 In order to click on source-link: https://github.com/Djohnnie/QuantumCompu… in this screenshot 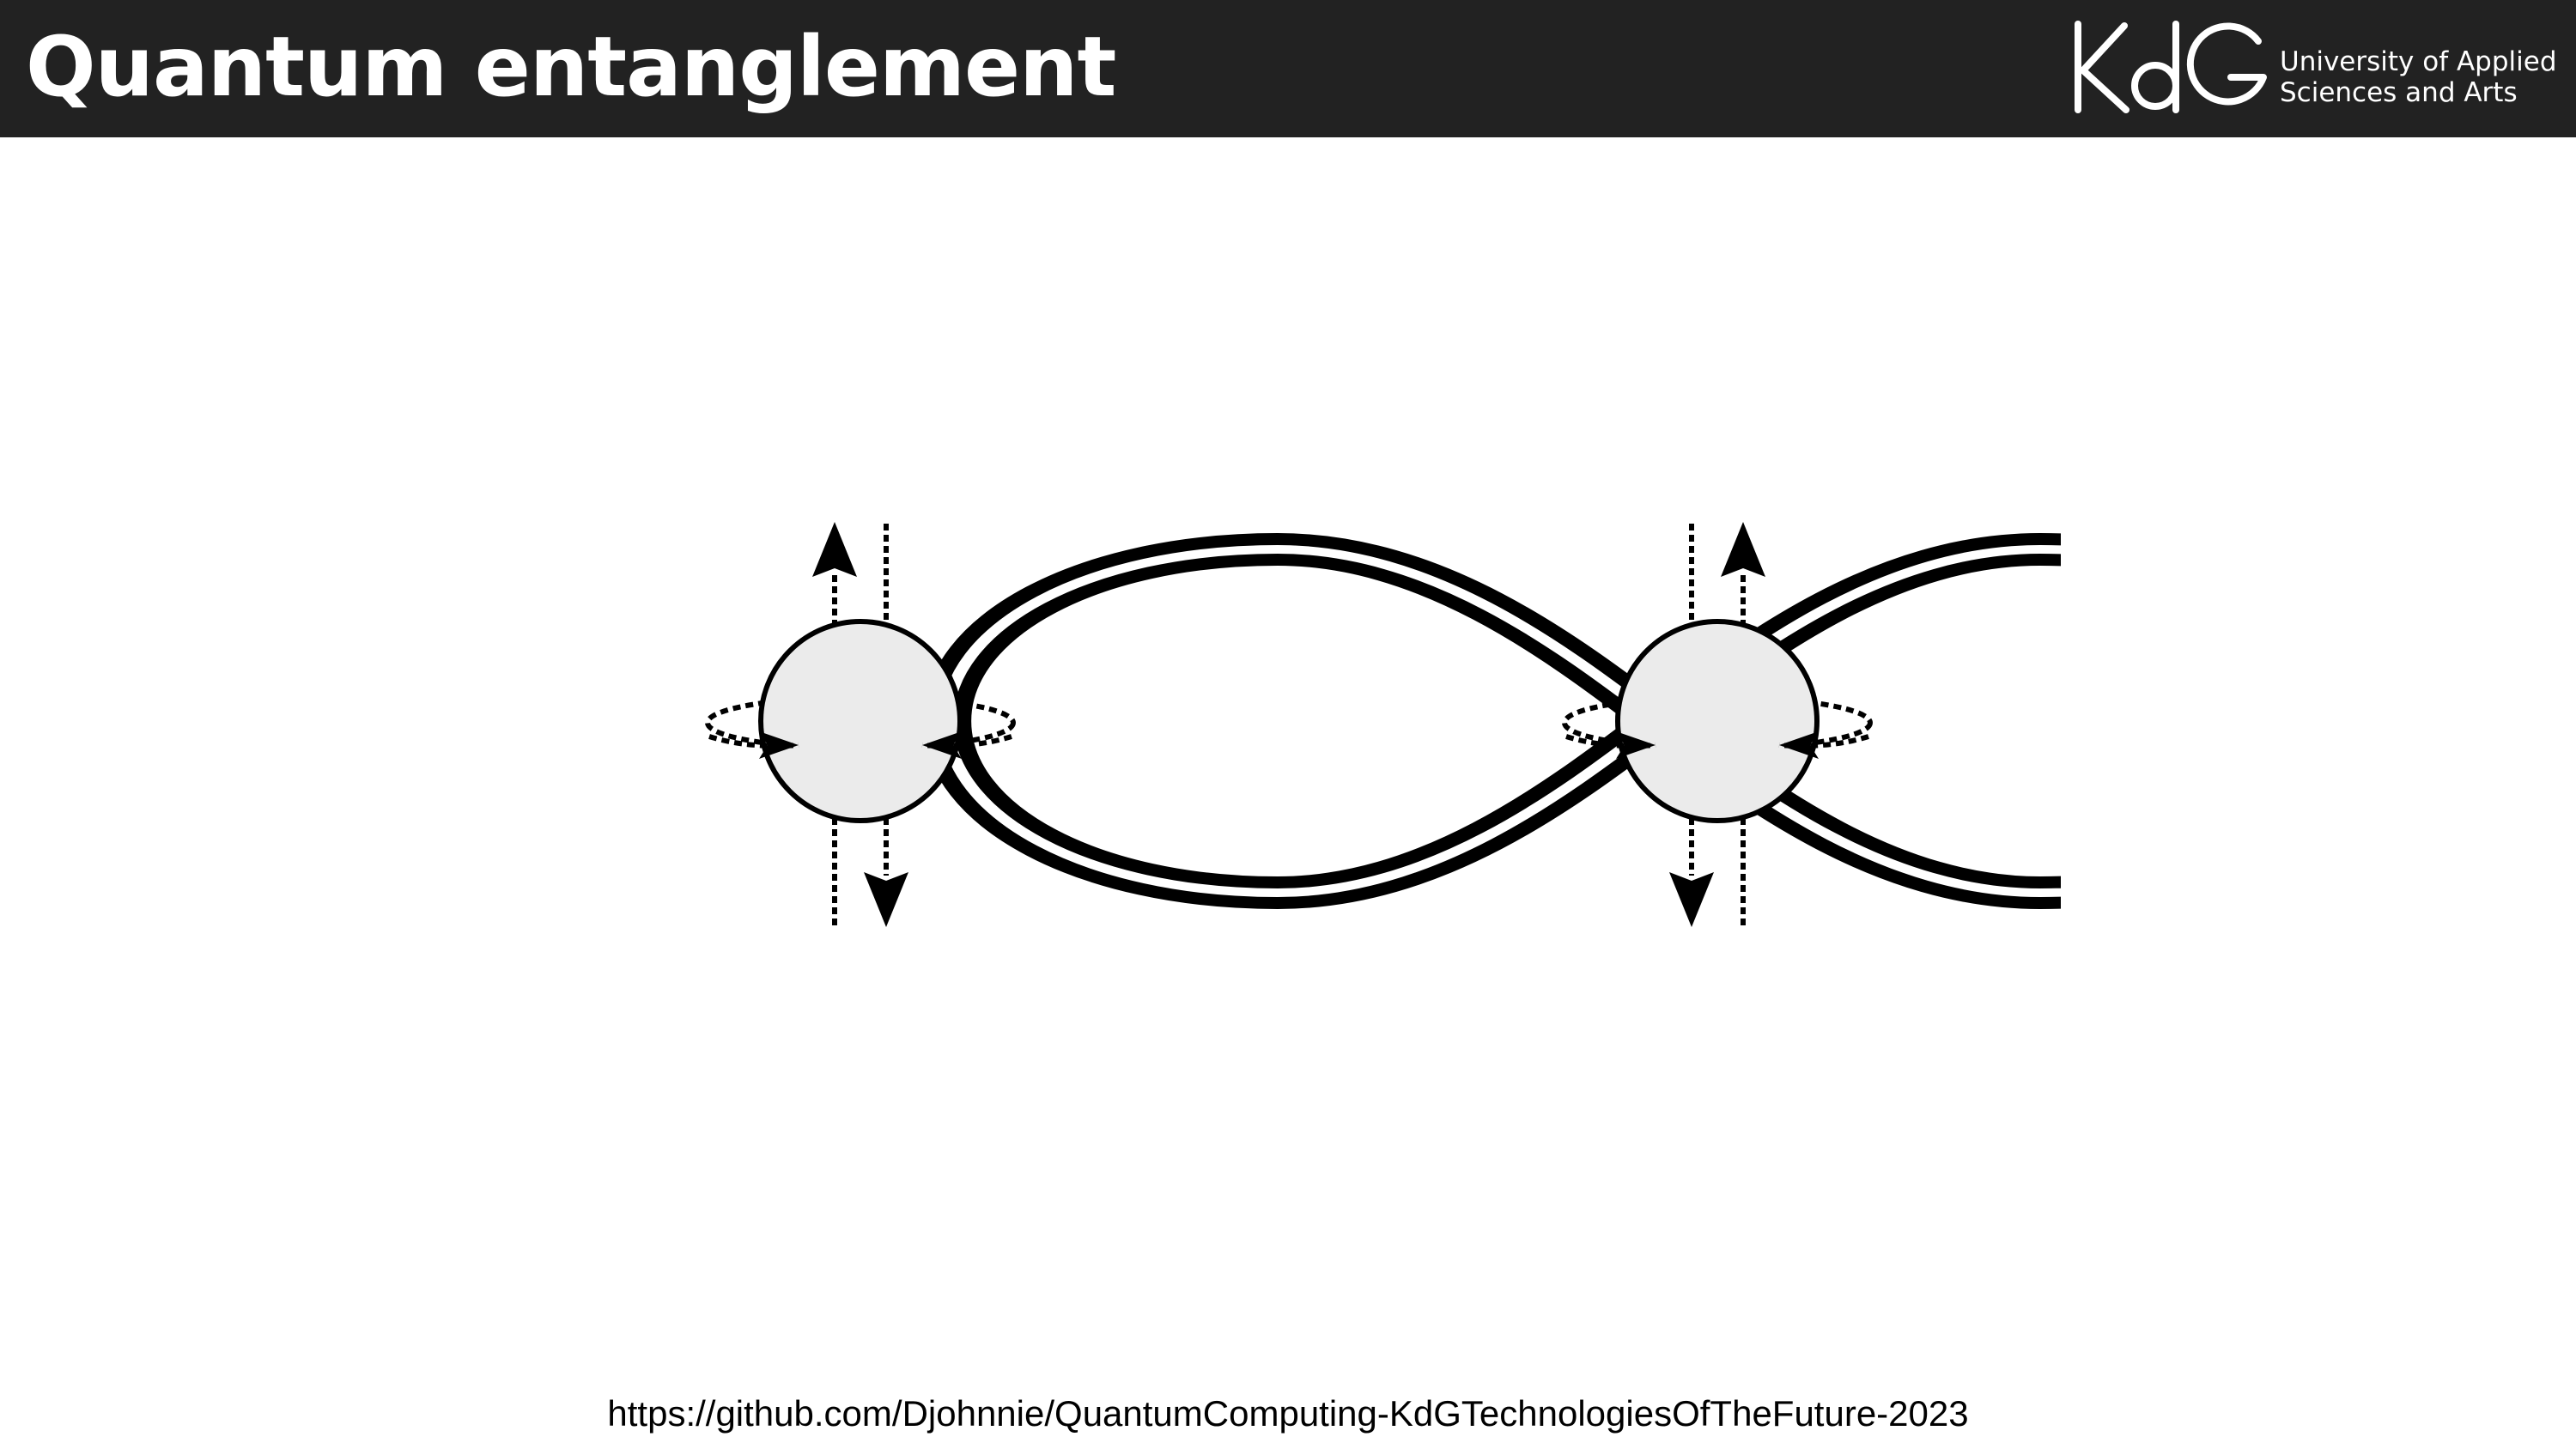, I will do `click(1288, 1413)`.